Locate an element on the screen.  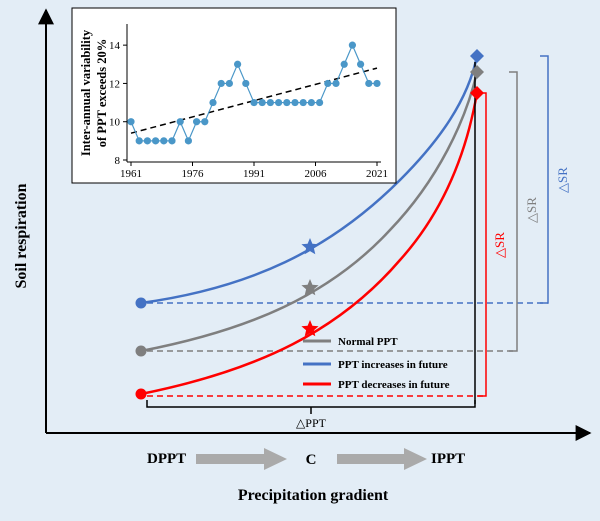
normal-end-diamond is located at coordinates (477, 72).